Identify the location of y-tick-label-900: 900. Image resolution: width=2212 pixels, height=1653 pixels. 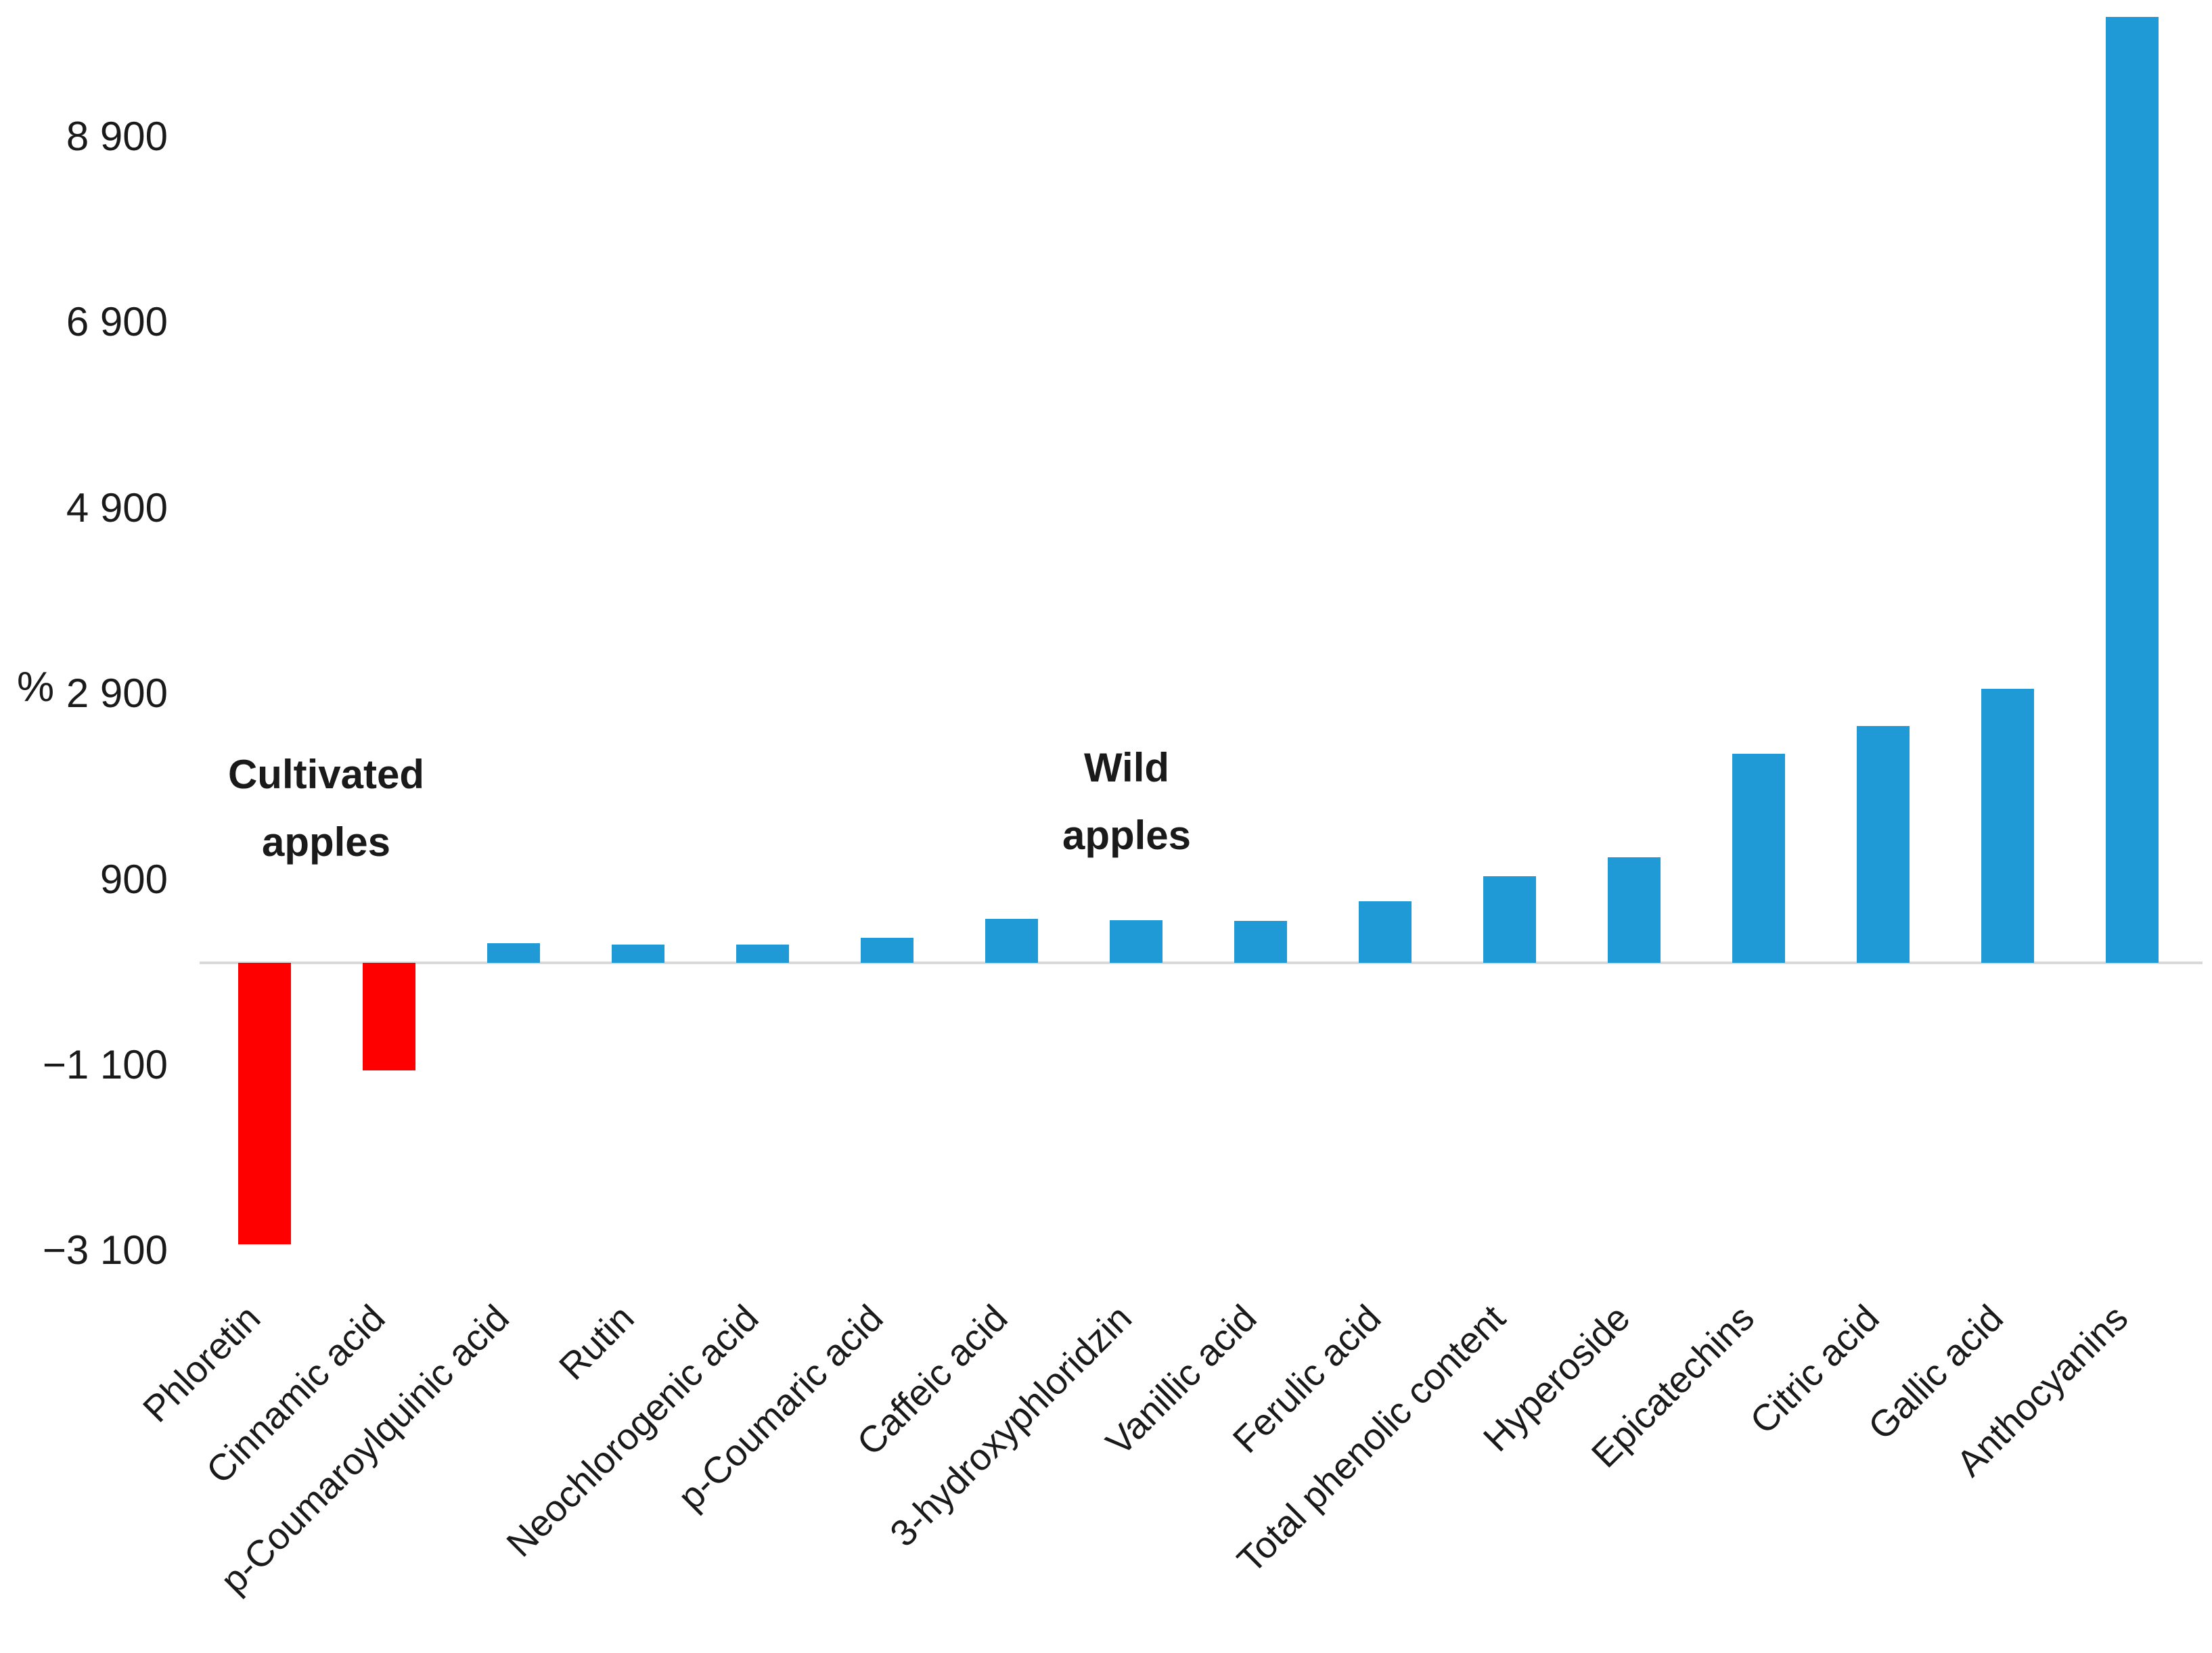
(133, 879).